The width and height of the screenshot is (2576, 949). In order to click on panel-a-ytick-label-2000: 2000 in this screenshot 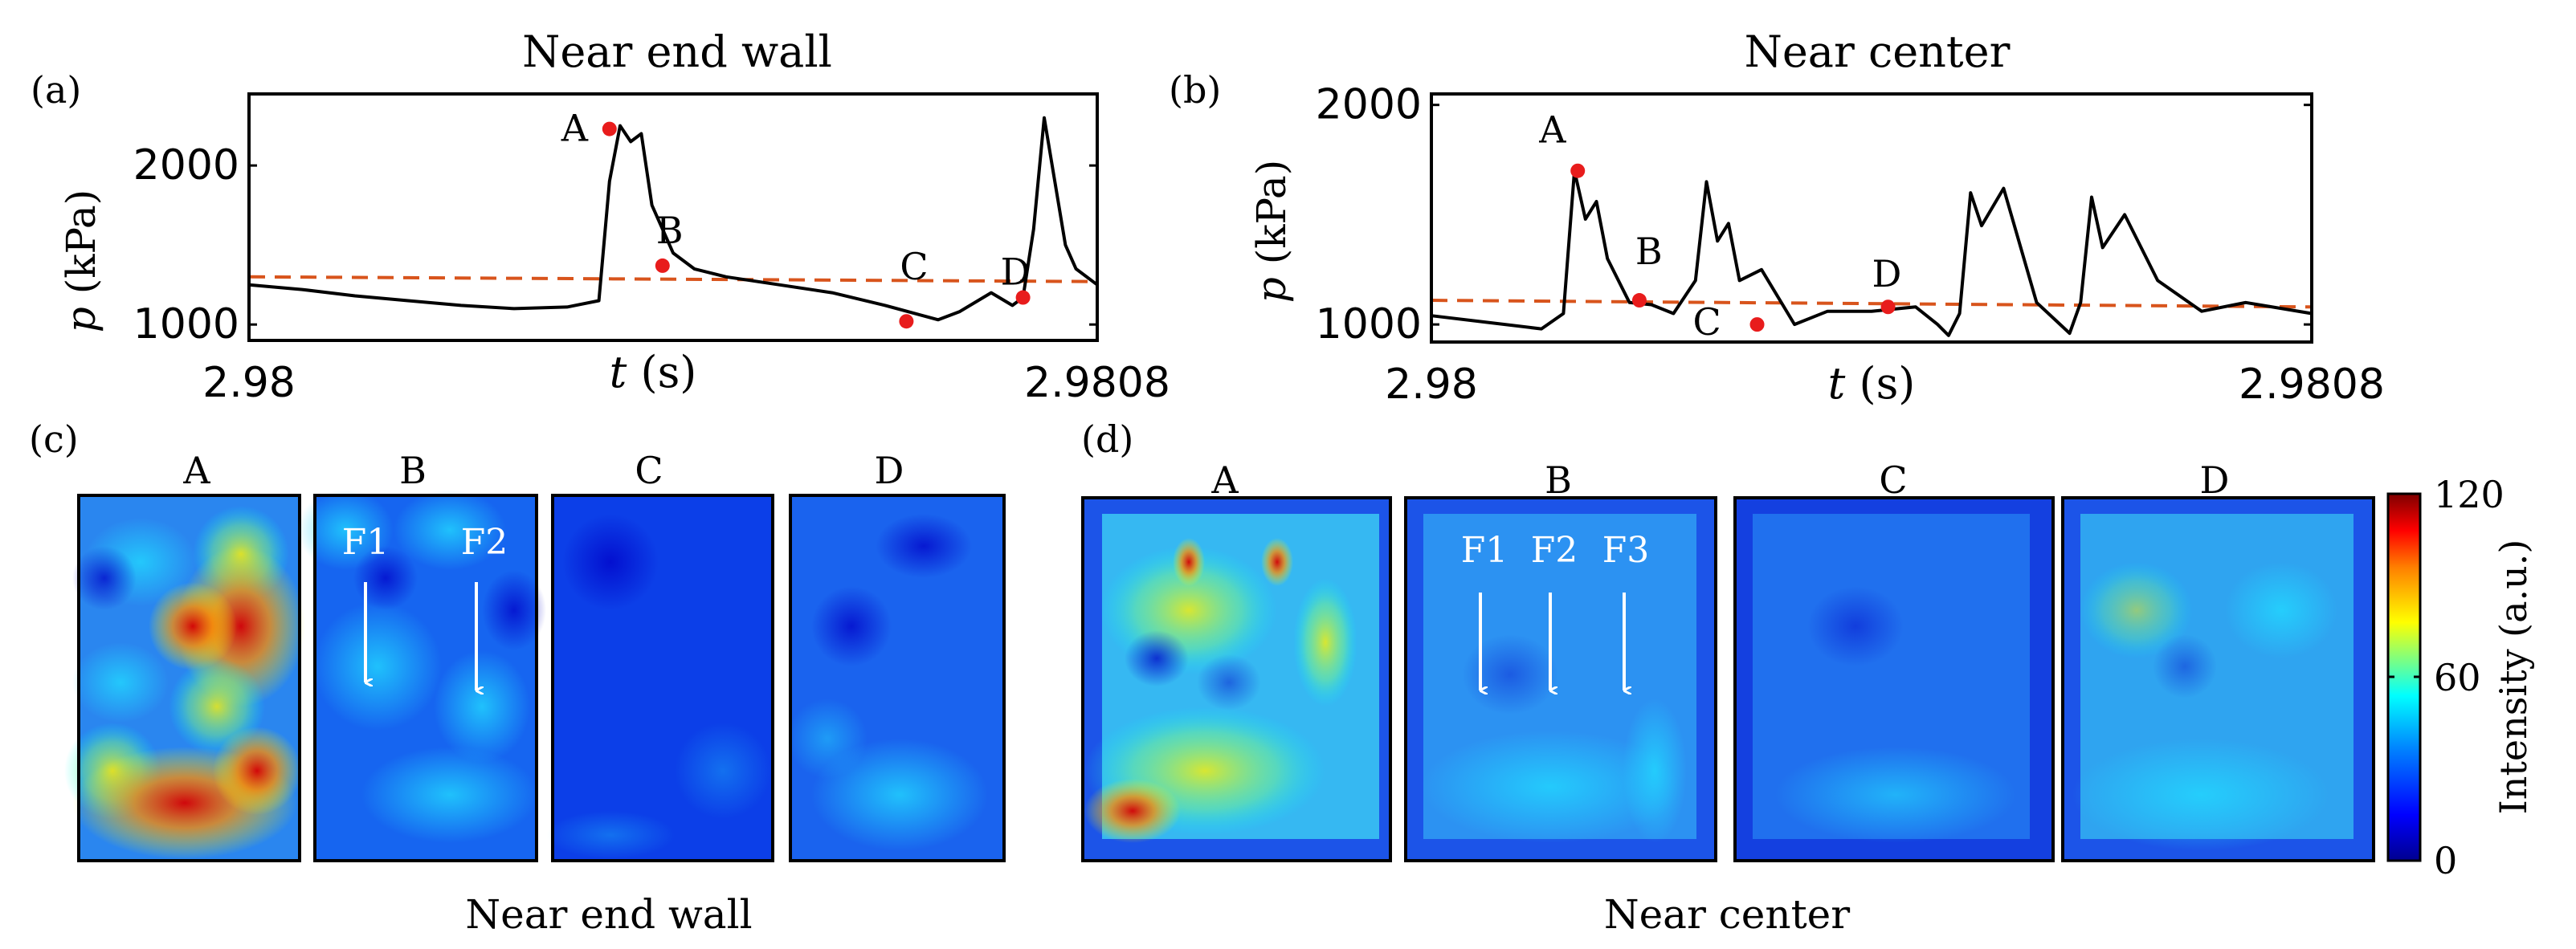, I will do `click(186, 165)`.